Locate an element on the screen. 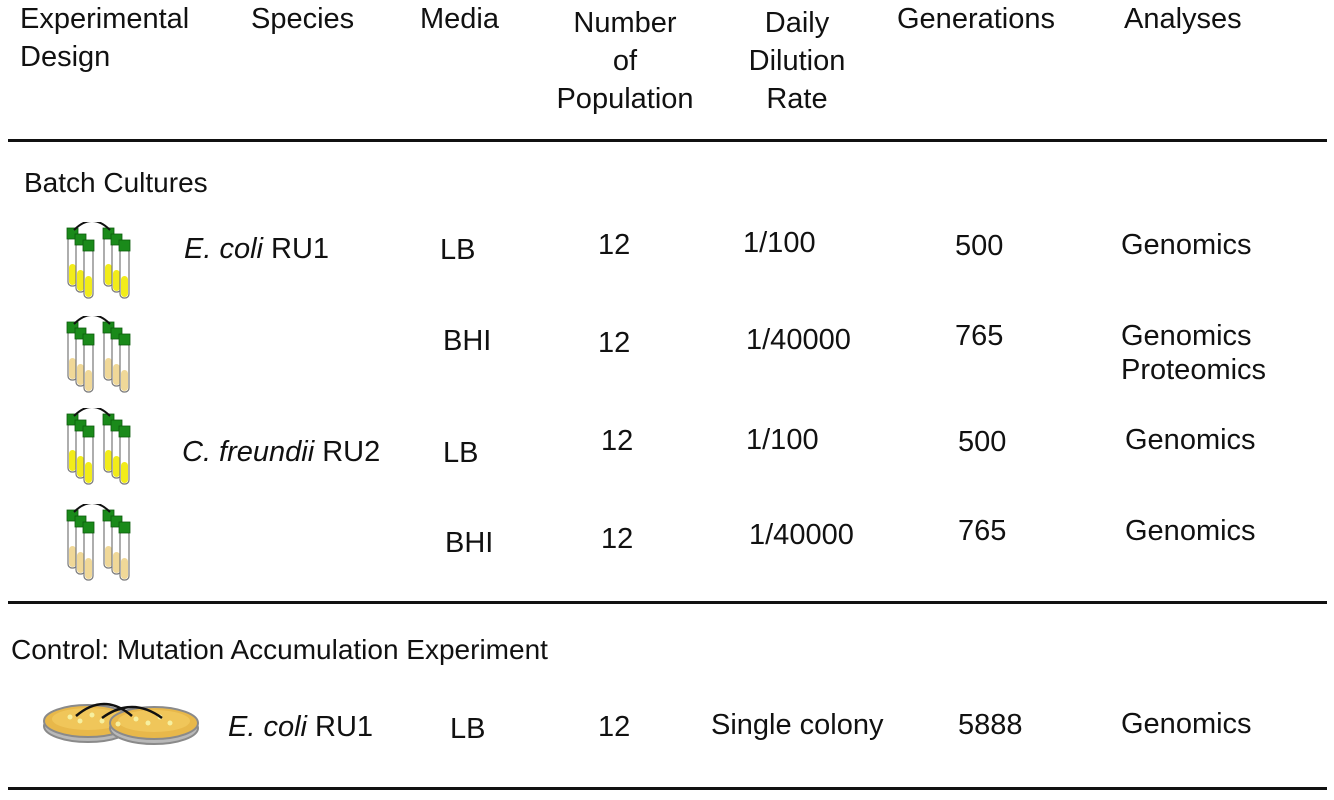 Image resolution: width=1334 pixels, height=800 pixels. dilution-cell: Single colony is located at coordinates (797, 725).